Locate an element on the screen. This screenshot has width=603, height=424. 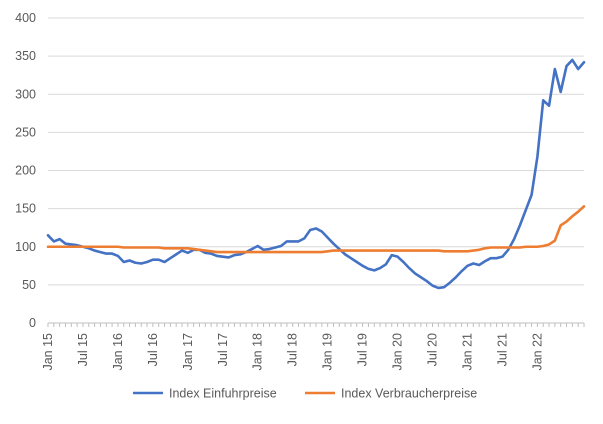
x-tick-label: Jul 15 is located at coordinates (83, 349).